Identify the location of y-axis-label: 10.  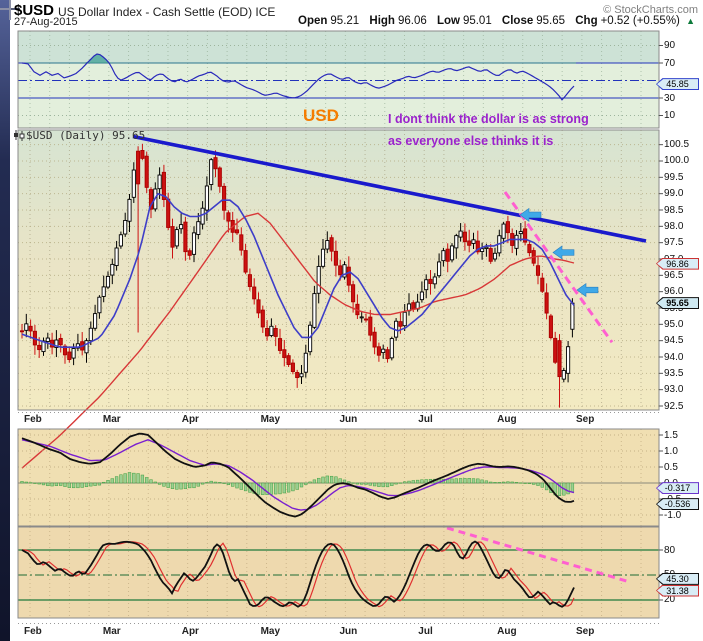
(670, 115).